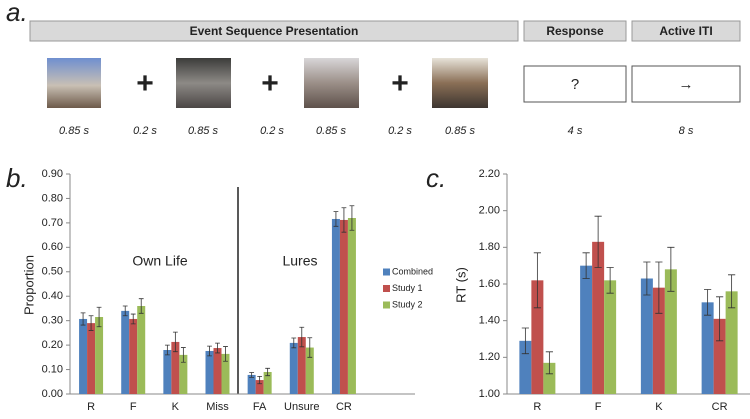 The width and height of the screenshot is (750, 419). What do you see at coordinates (407, 288) in the screenshot?
I see `legend-label: Study 1` at bounding box center [407, 288].